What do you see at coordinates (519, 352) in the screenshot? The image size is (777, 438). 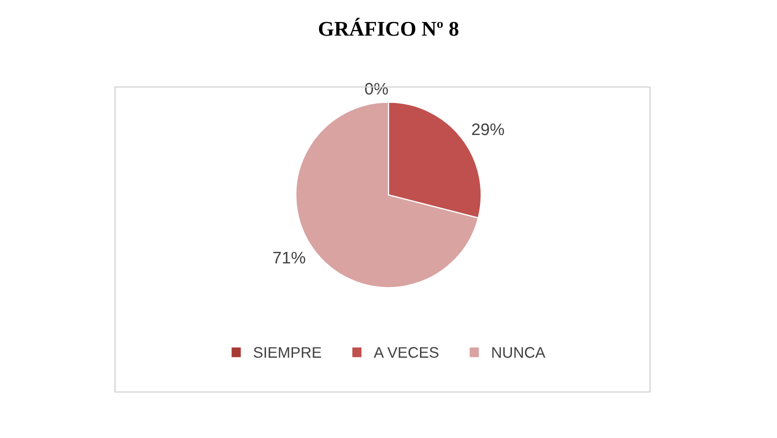 I see `legend-label: NUNCA` at bounding box center [519, 352].